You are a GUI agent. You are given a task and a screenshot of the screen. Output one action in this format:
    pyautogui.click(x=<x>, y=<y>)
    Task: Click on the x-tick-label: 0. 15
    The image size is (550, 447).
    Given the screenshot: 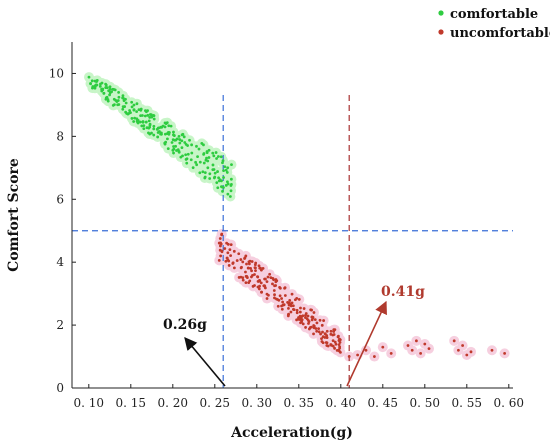 What is the action you would take?
    pyautogui.click(x=131, y=403)
    